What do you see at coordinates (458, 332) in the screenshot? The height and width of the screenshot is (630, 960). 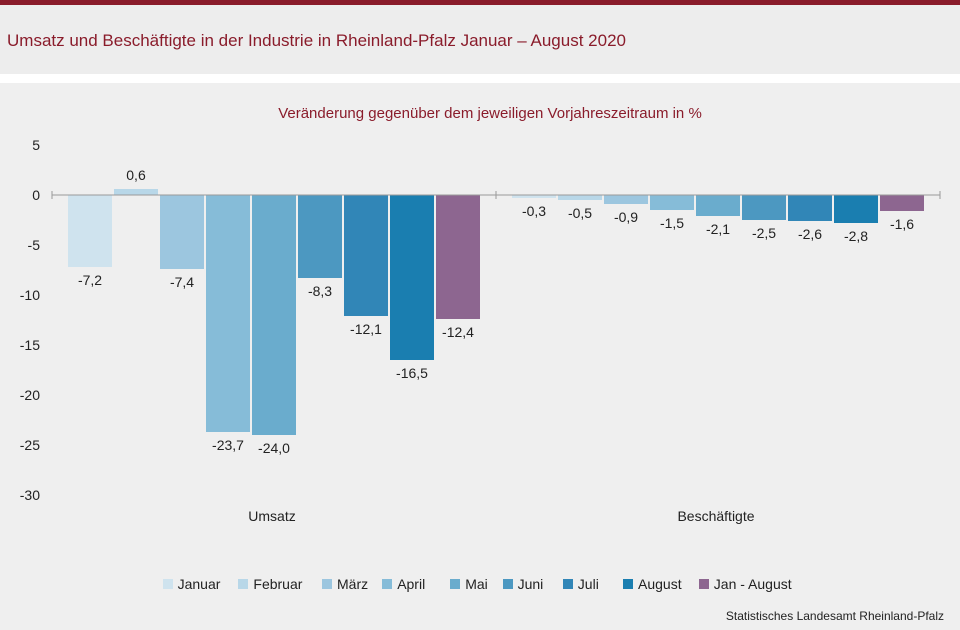 I see `data-label: -12,4` at bounding box center [458, 332].